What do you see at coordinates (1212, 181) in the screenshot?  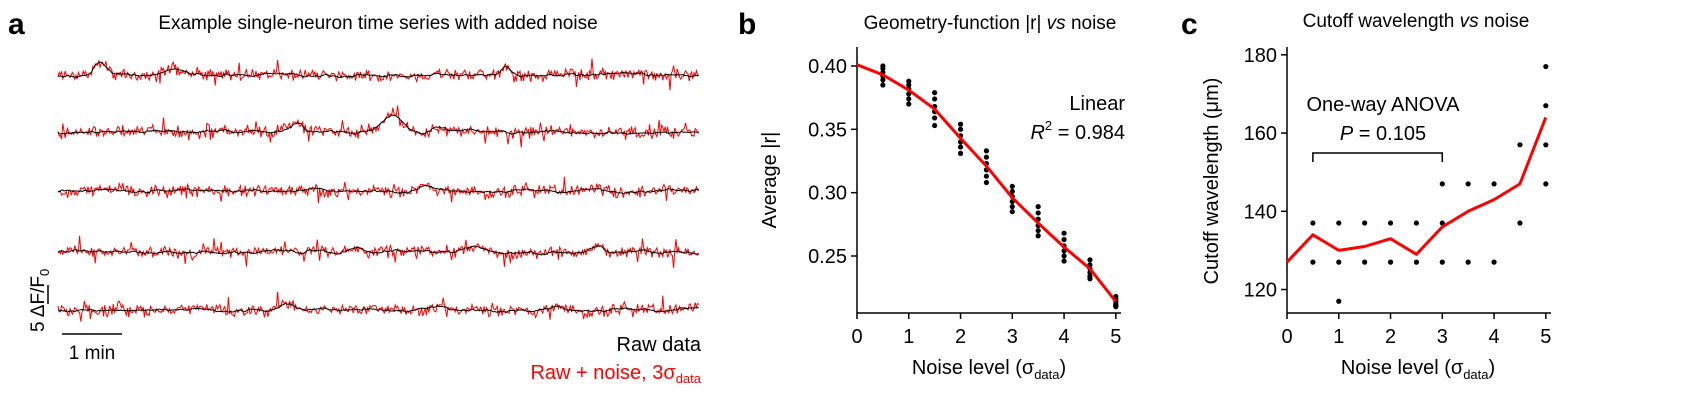 I see `panel-c-y-label: Cutoff wavelength (μm)` at bounding box center [1212, 181].